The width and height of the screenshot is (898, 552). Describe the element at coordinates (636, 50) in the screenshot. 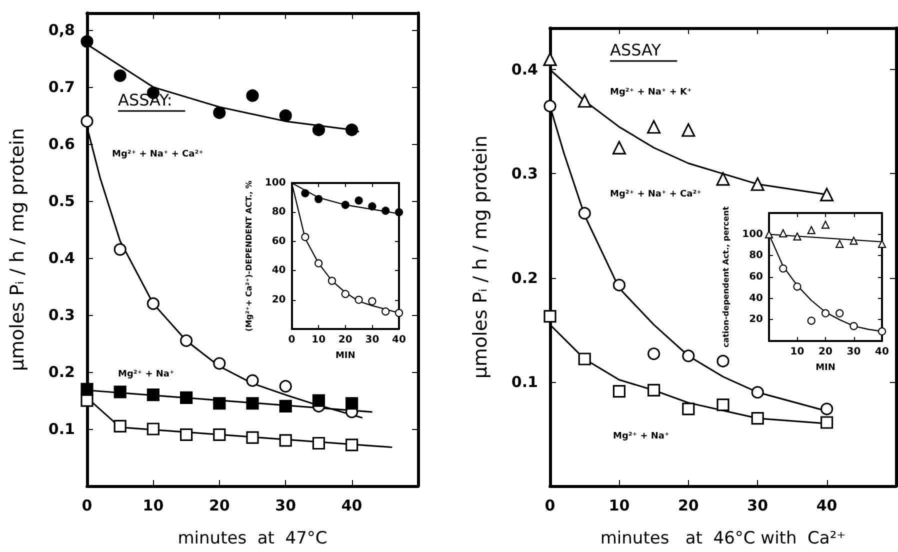

I see `annotation: ASSAY` at that location.